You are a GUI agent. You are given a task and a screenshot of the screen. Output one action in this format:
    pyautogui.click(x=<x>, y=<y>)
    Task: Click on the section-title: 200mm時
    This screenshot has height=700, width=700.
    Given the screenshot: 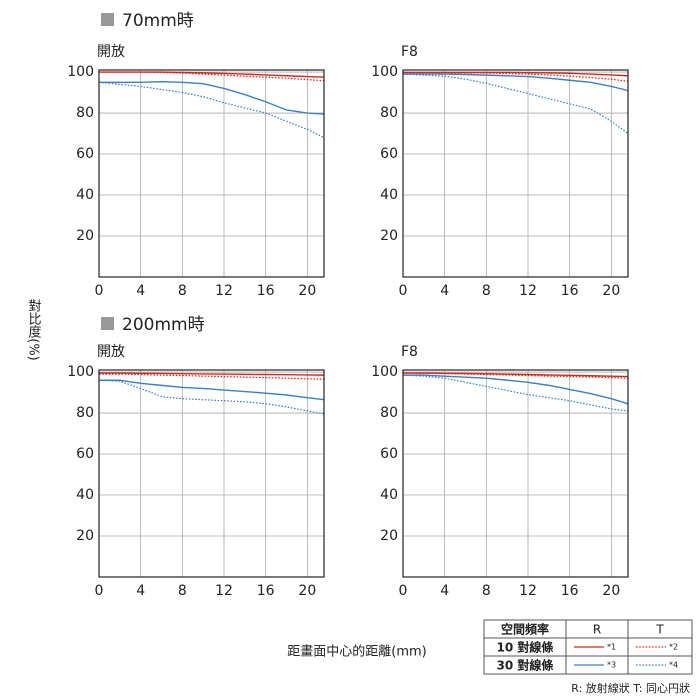 What is the action you would take?
    pyautogui.click(x=163, y=325)
    